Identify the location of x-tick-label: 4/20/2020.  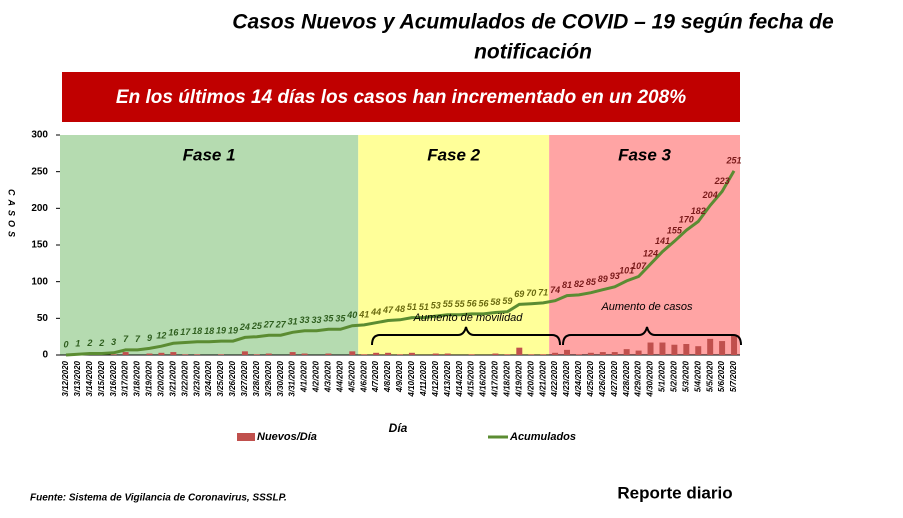
(530, 378).